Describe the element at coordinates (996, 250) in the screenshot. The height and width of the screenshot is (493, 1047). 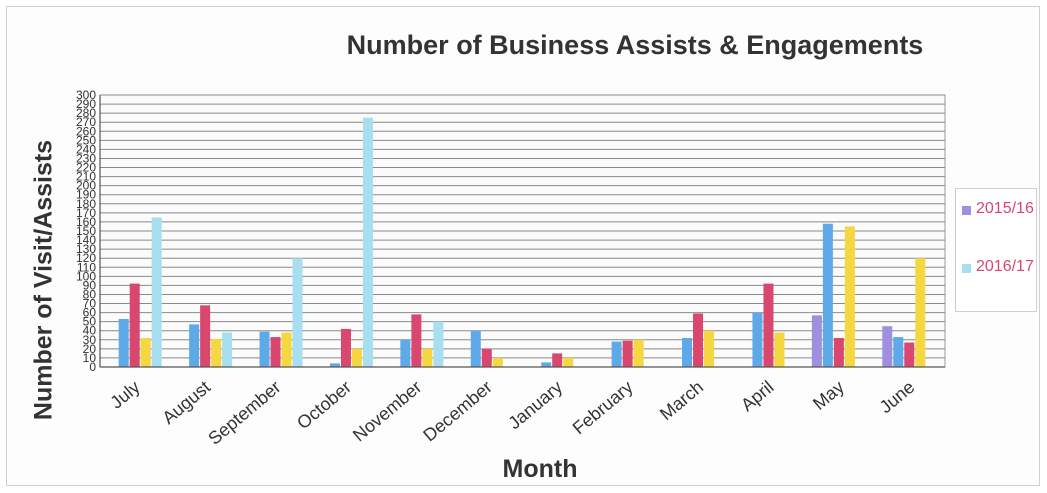
I see `legend: 2015/16 2016/17` at that location.